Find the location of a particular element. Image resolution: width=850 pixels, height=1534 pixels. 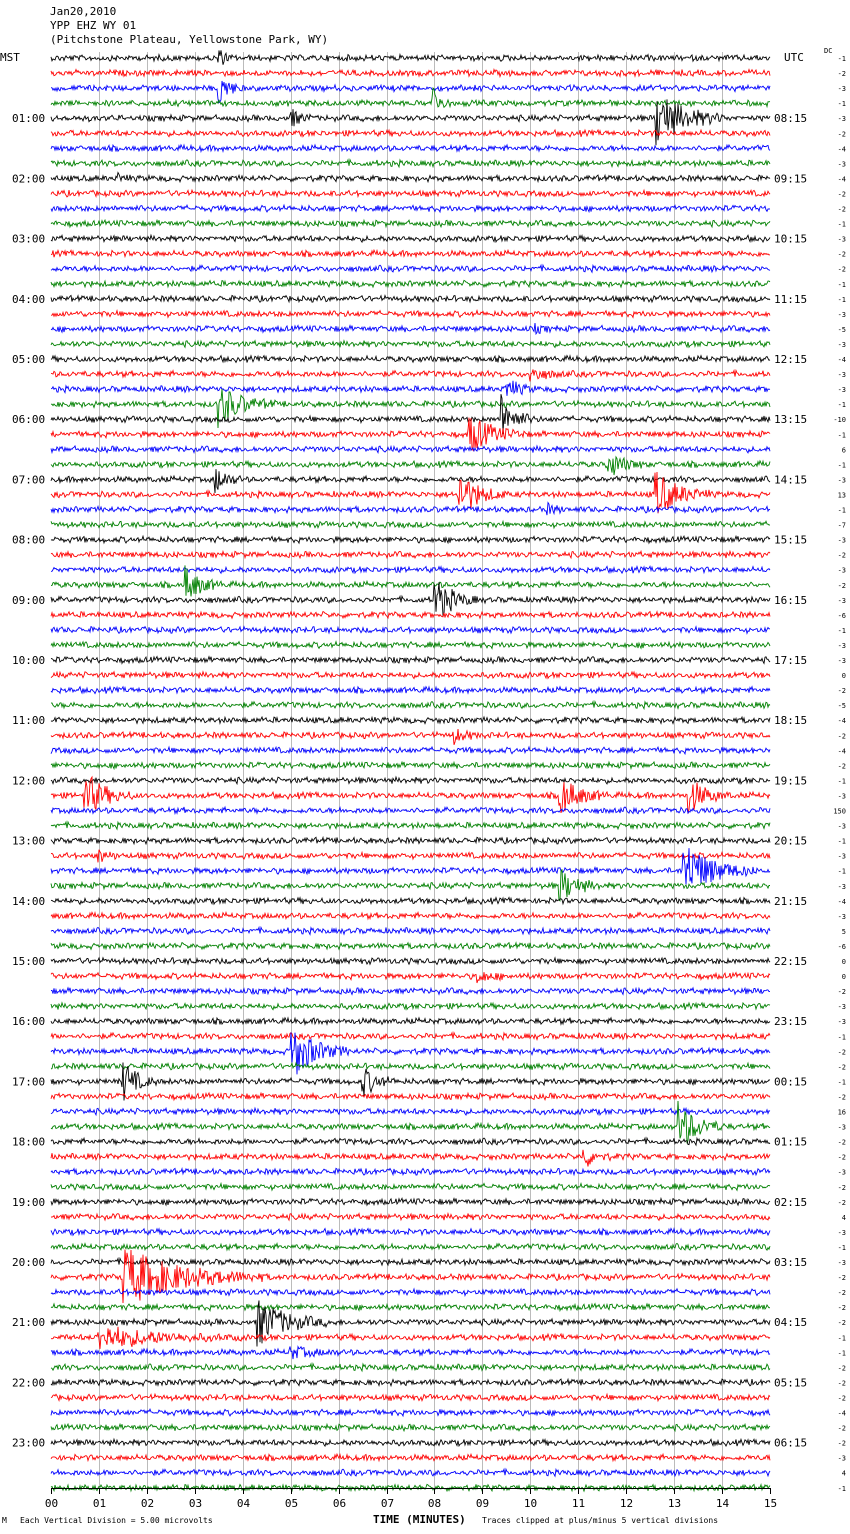

dc-offset-58: 5 is located at coordinates (844, 932).